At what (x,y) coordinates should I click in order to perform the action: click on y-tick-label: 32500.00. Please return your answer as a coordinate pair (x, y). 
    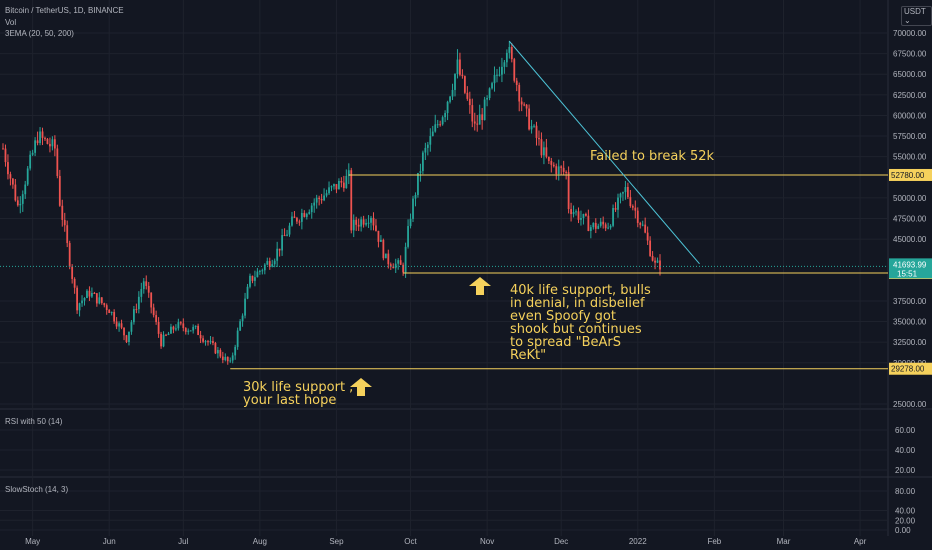
    Looking at the image, I should click on (910, 342).